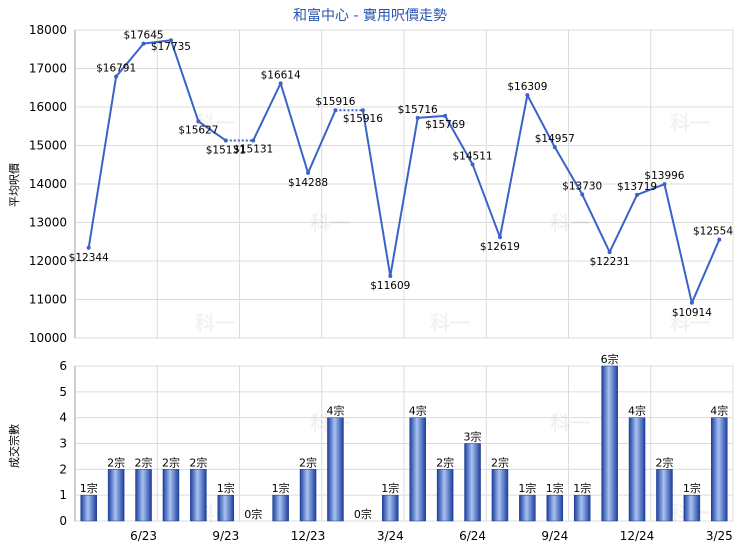 The image size is (740, 554). Describe the element at coordinates (225, 536) in the screenshot. I see `x-tick-label: 9/23` at that location.